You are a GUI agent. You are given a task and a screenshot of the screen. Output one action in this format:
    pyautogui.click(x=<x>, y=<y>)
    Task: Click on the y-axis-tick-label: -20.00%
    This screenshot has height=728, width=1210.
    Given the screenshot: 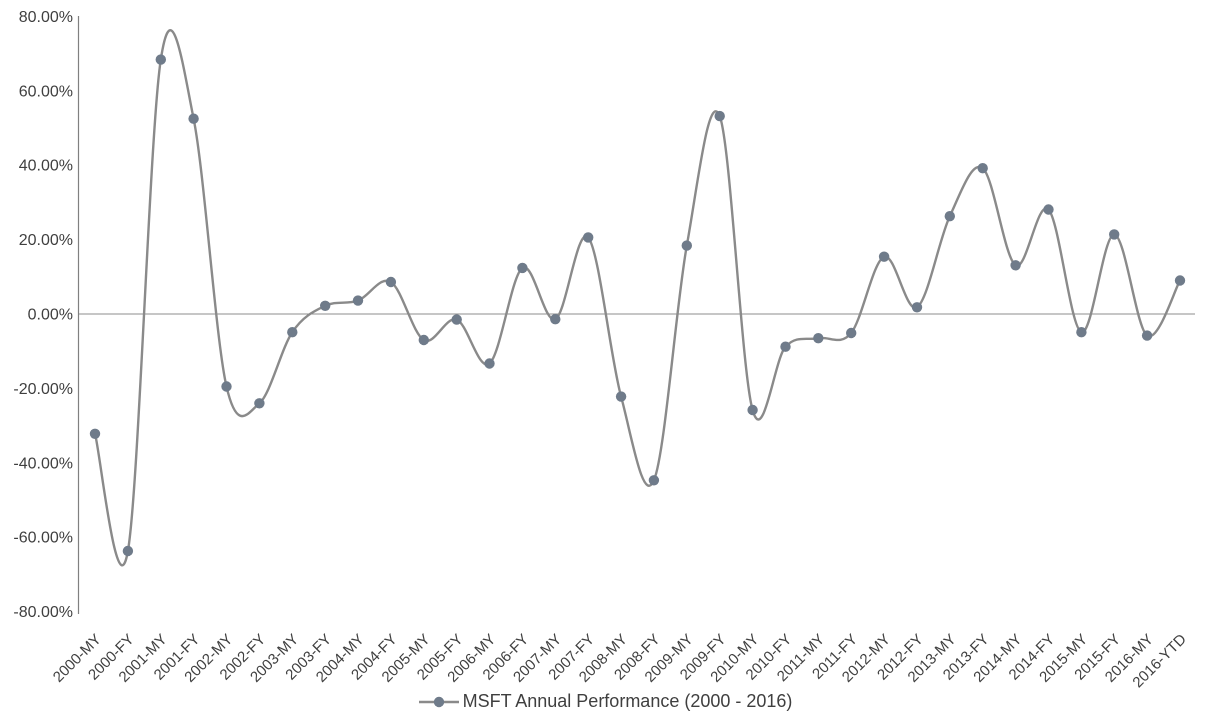 What is the action you would take?
    pyautogui.click(x=43, y=389)
    